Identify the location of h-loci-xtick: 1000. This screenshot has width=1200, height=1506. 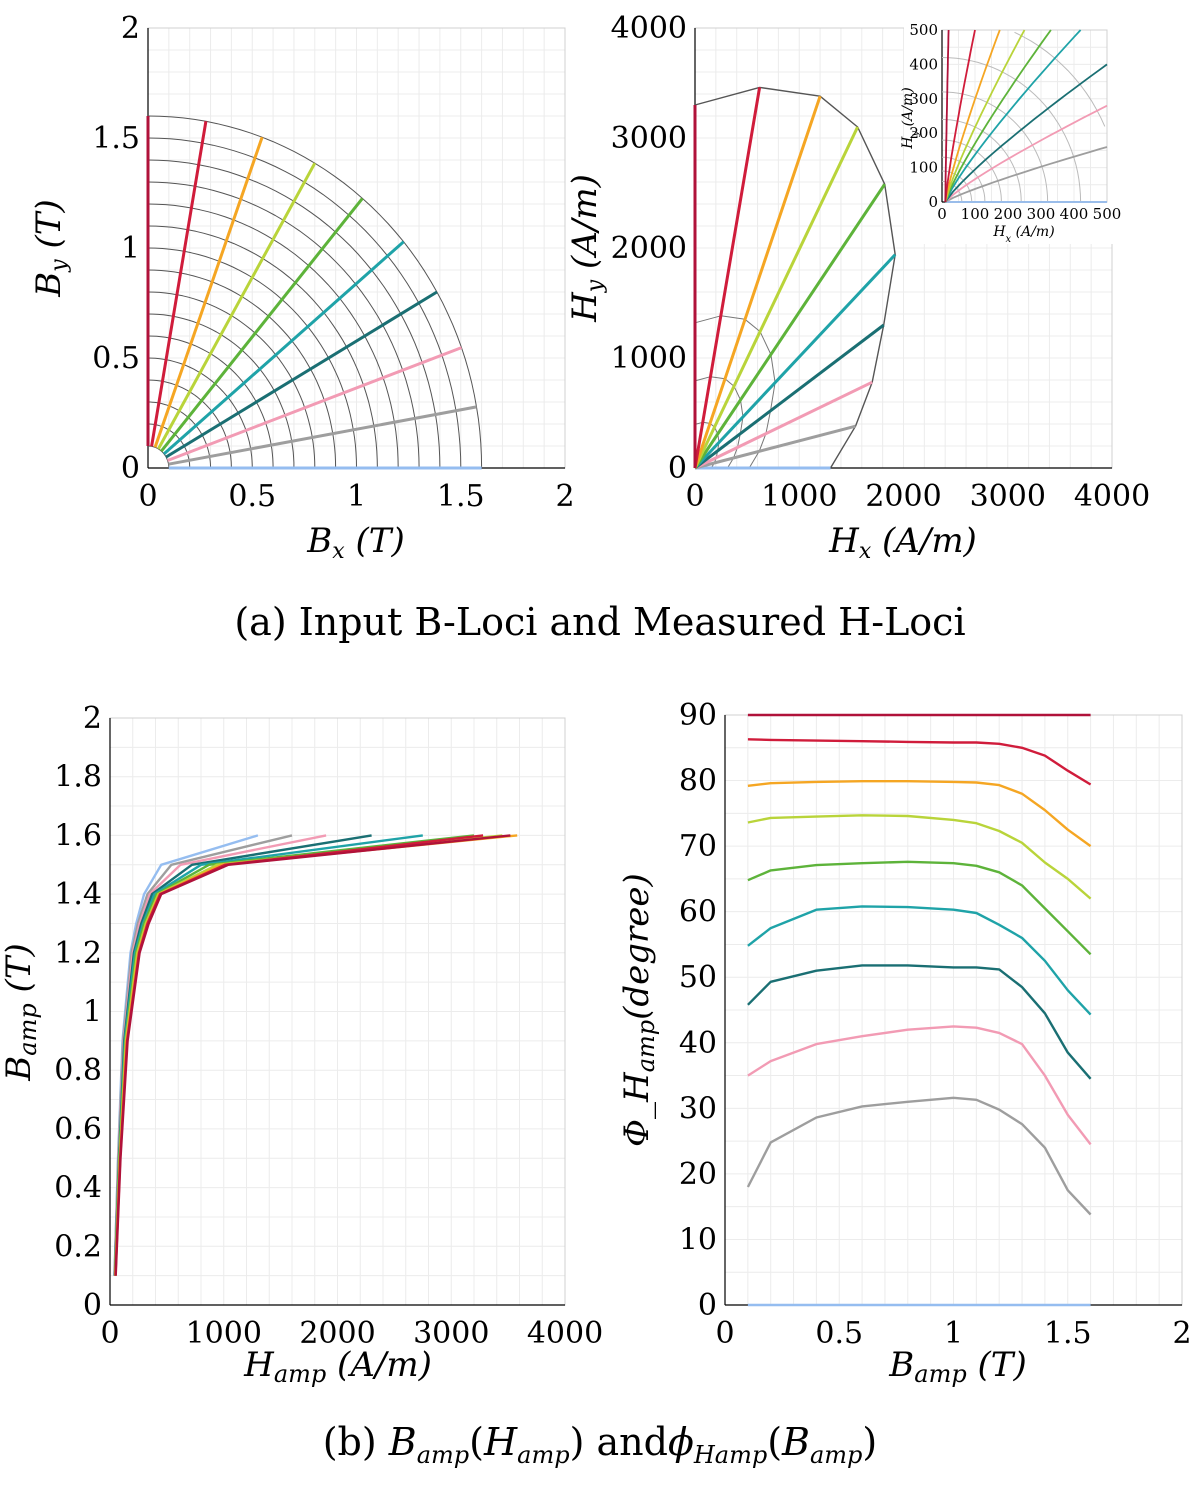
(799, 496).